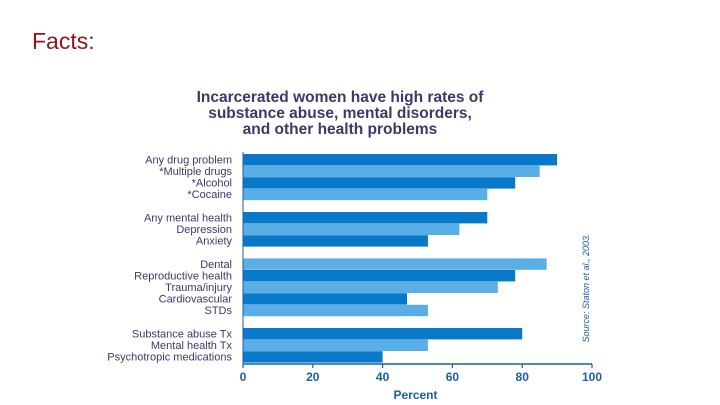 The image size is (720, 405). I want to click on category-label: STDs, so click(219, 311).